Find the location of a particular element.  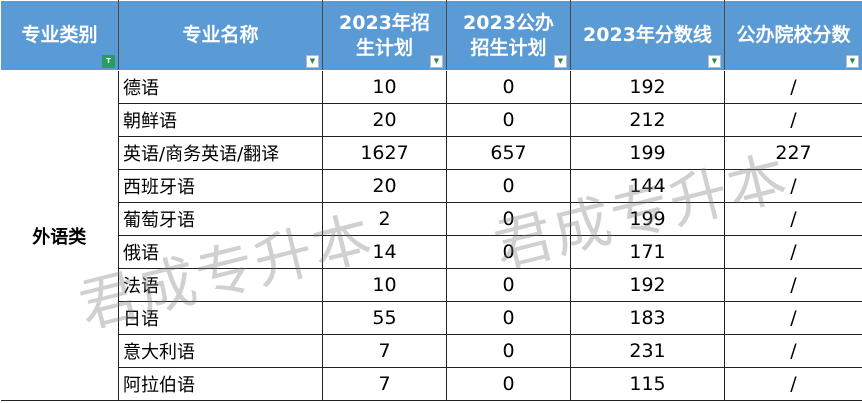

table-cell: 144 is located at coordinates (647, 186).